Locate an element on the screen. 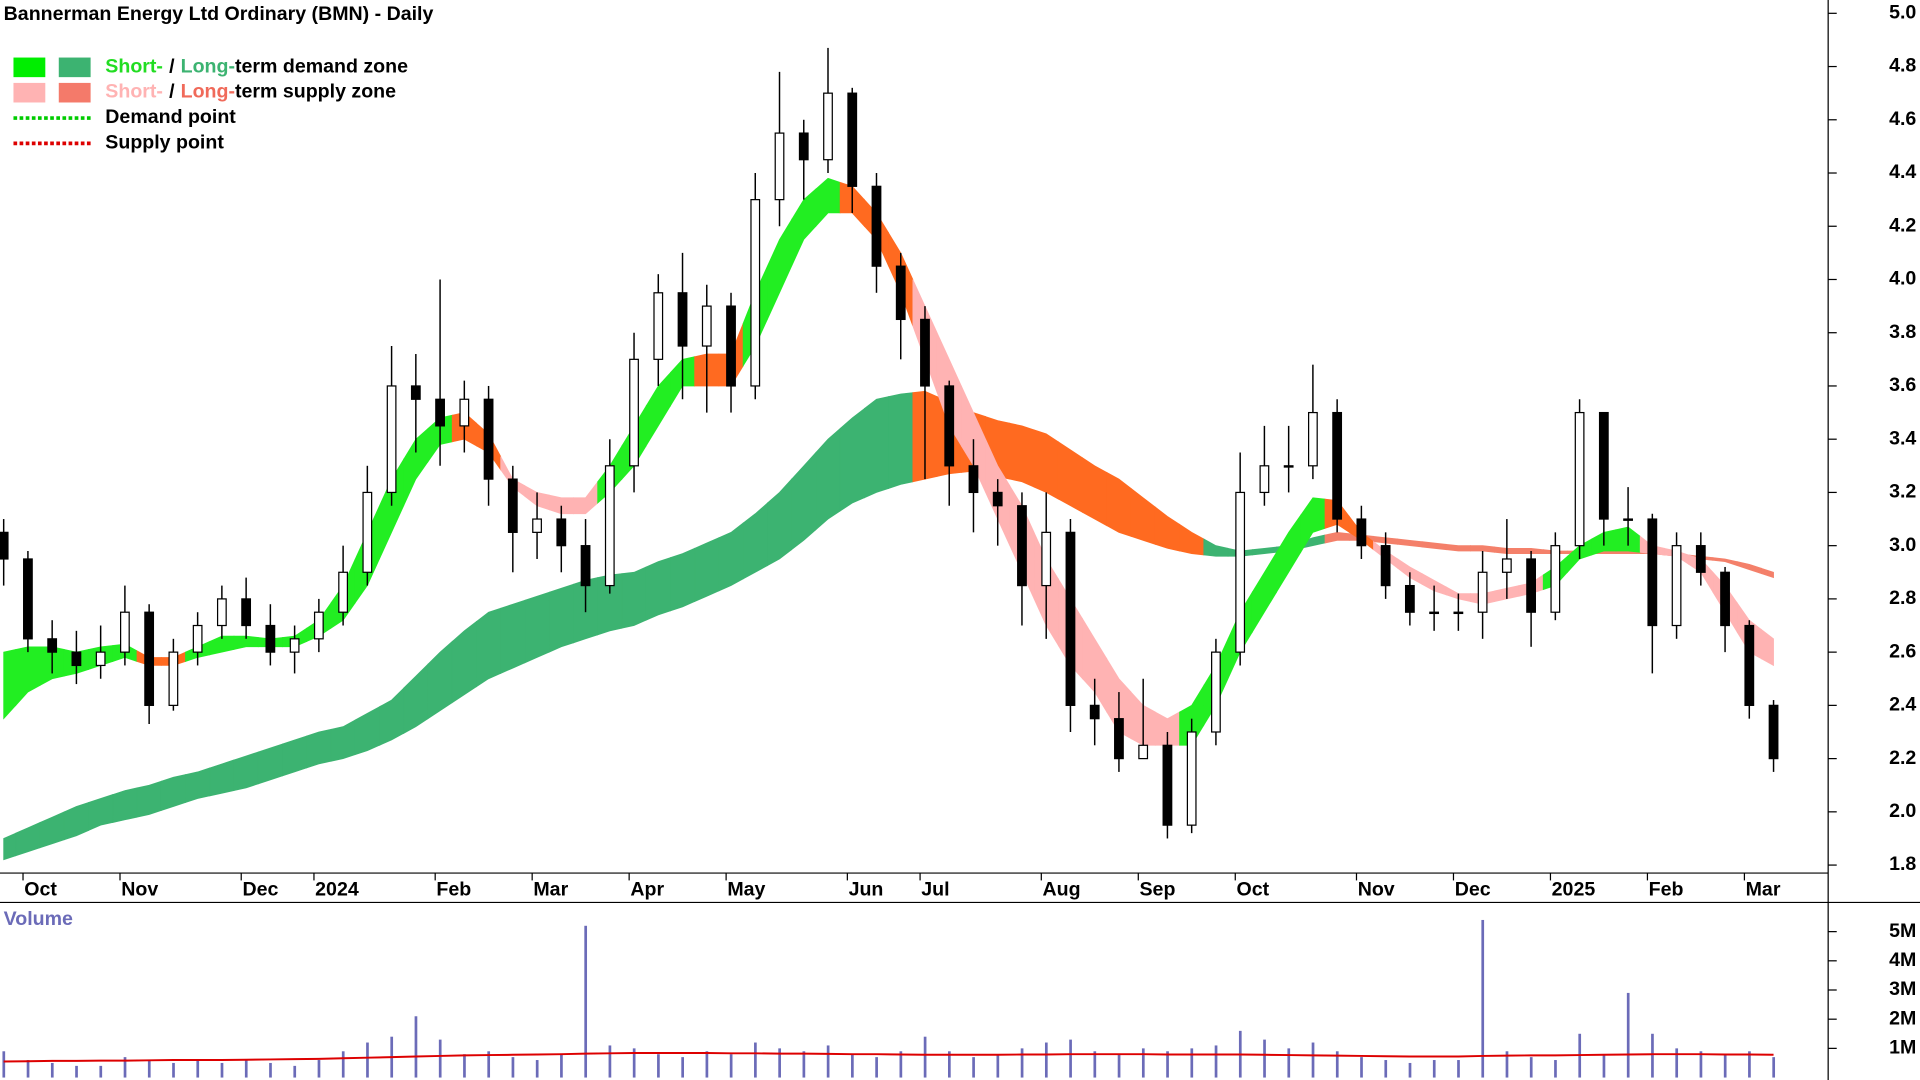 This screenshot has height=1080, width=1920. y-tick-label: 4.4 is located at coordinates (1902, 172).